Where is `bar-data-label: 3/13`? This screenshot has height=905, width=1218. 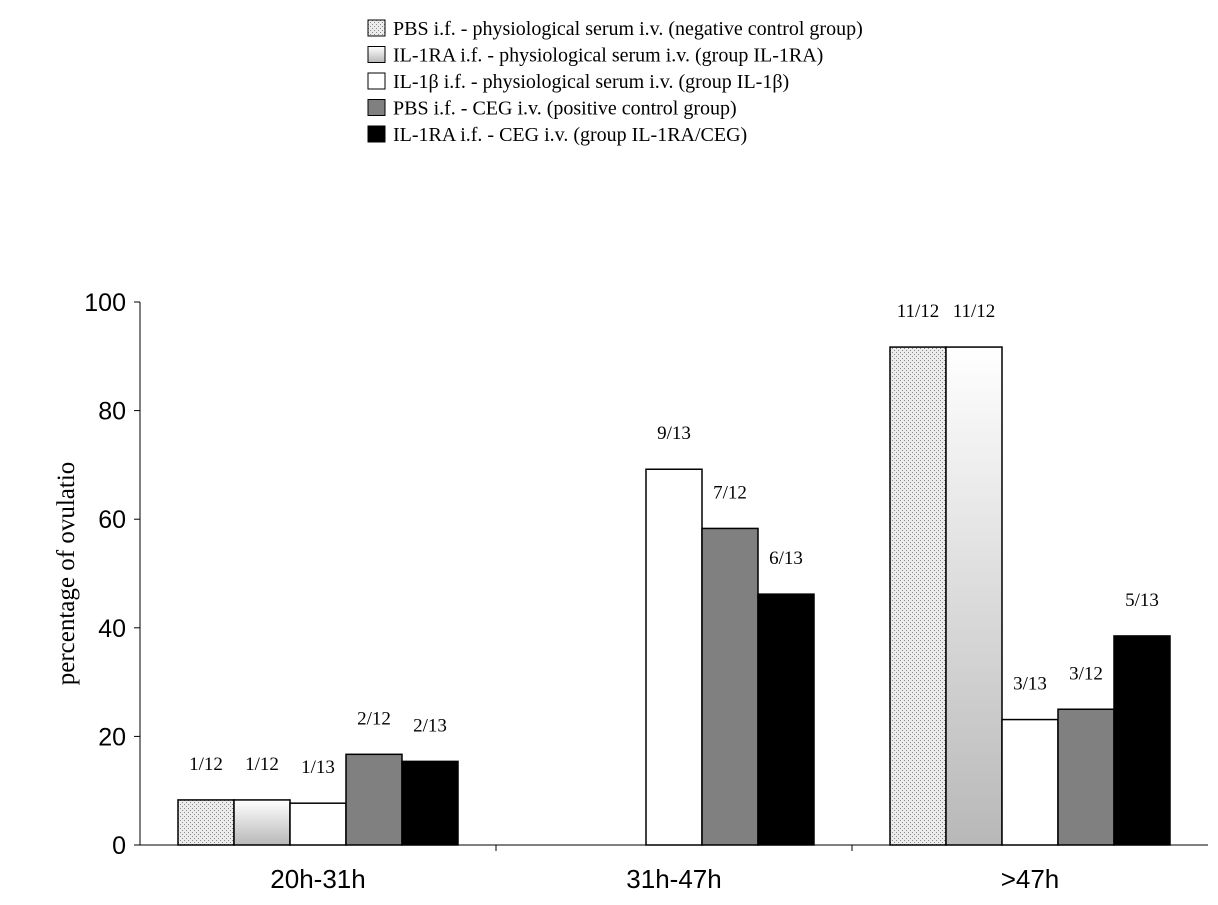 bar-data-label: 3/13 is located at coordinates (1030, 684).